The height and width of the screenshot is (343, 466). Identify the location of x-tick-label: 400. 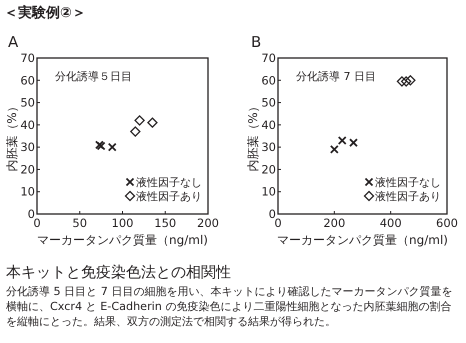
(391, 223).